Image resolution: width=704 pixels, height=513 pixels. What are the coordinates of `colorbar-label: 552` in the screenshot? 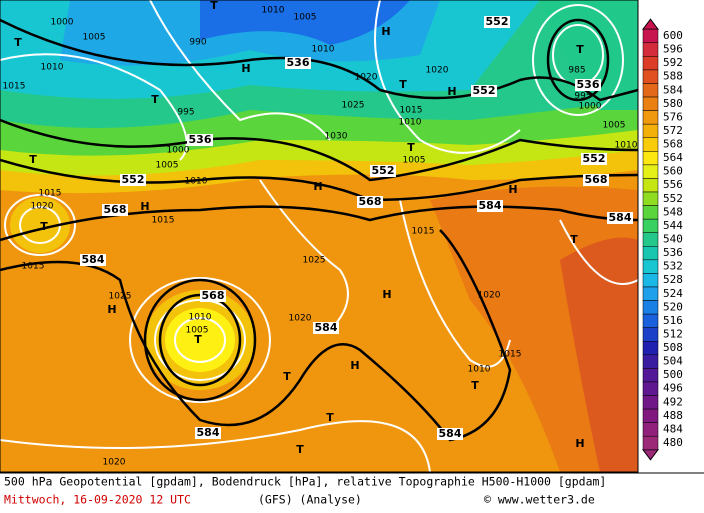 It's located at (673, 198).